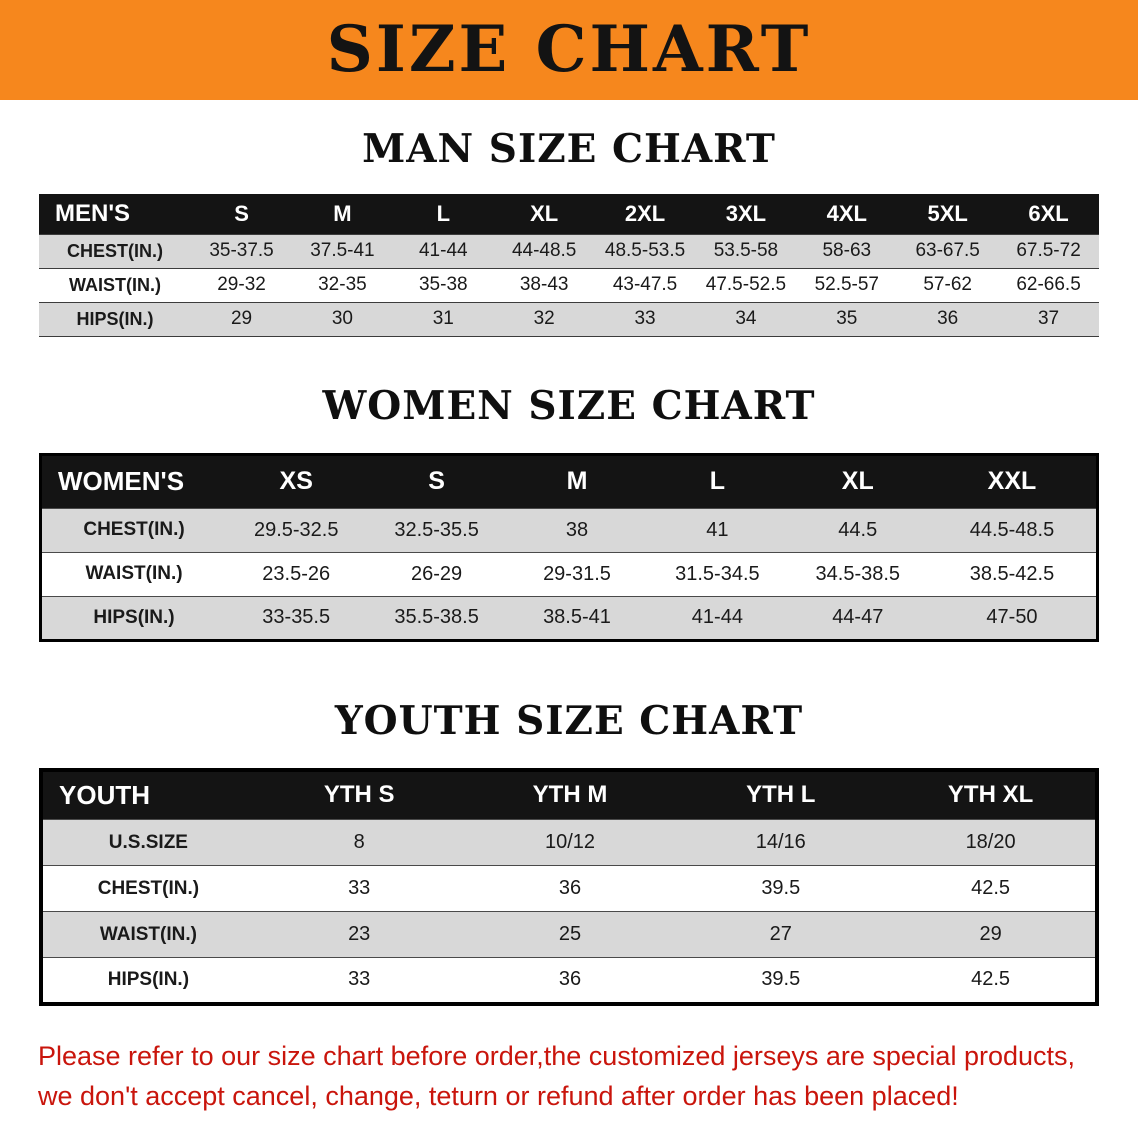 This screenshot has width=1138, height=1132. What do you see at coordinates (342, 214) in the screenshot?
I see `men-col-m: M` at bounding box center [342, 214].